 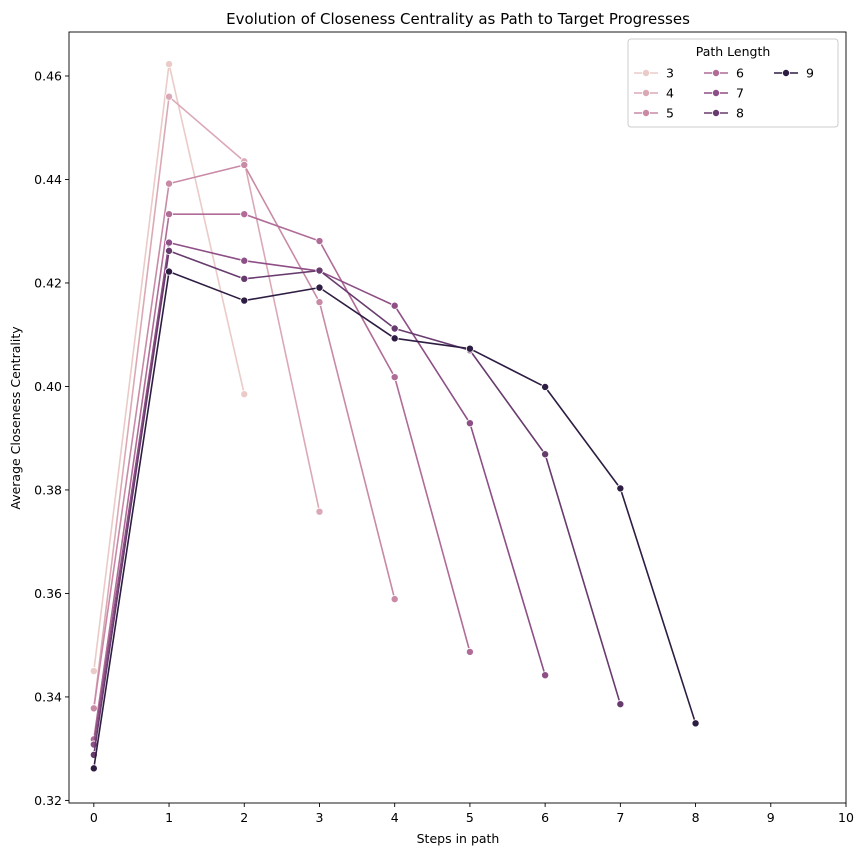 I want to click on x-tick-label: 7, so click(x=620, y=817).